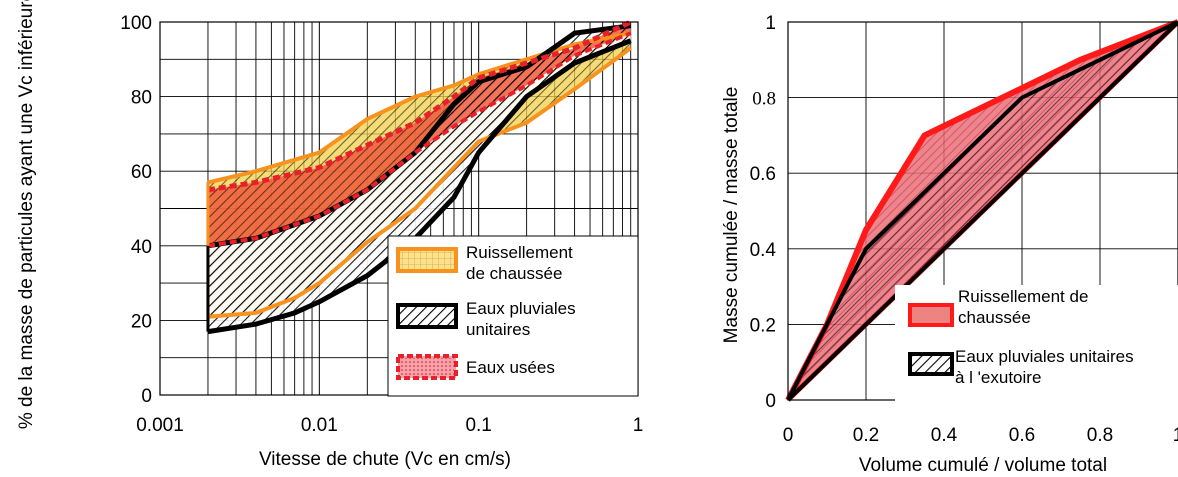 The height and width of the screenshot is (477, 1178). Describe the element at coordinates (944, 435) in the screenshot. I see `x-tick-label: 0.4` at that location.